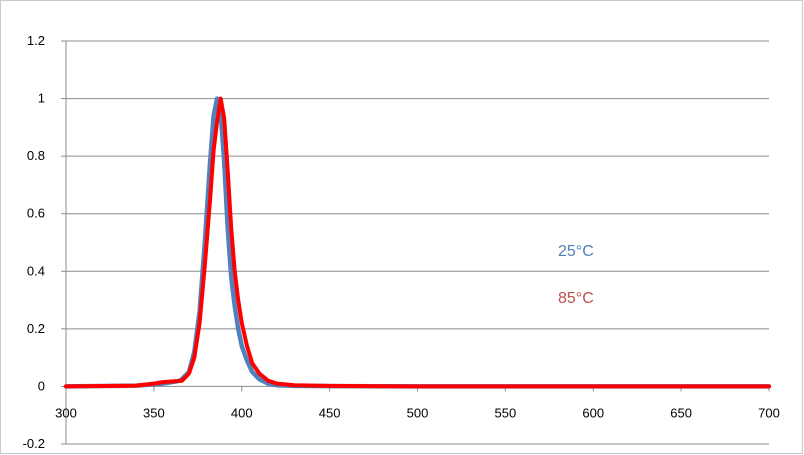 This screenshot has height=455, width=804. What do you see at coordinates (576, 298) in the screenshot?
I see `annotation-label: 85°C` at bounding box center [576, 298].